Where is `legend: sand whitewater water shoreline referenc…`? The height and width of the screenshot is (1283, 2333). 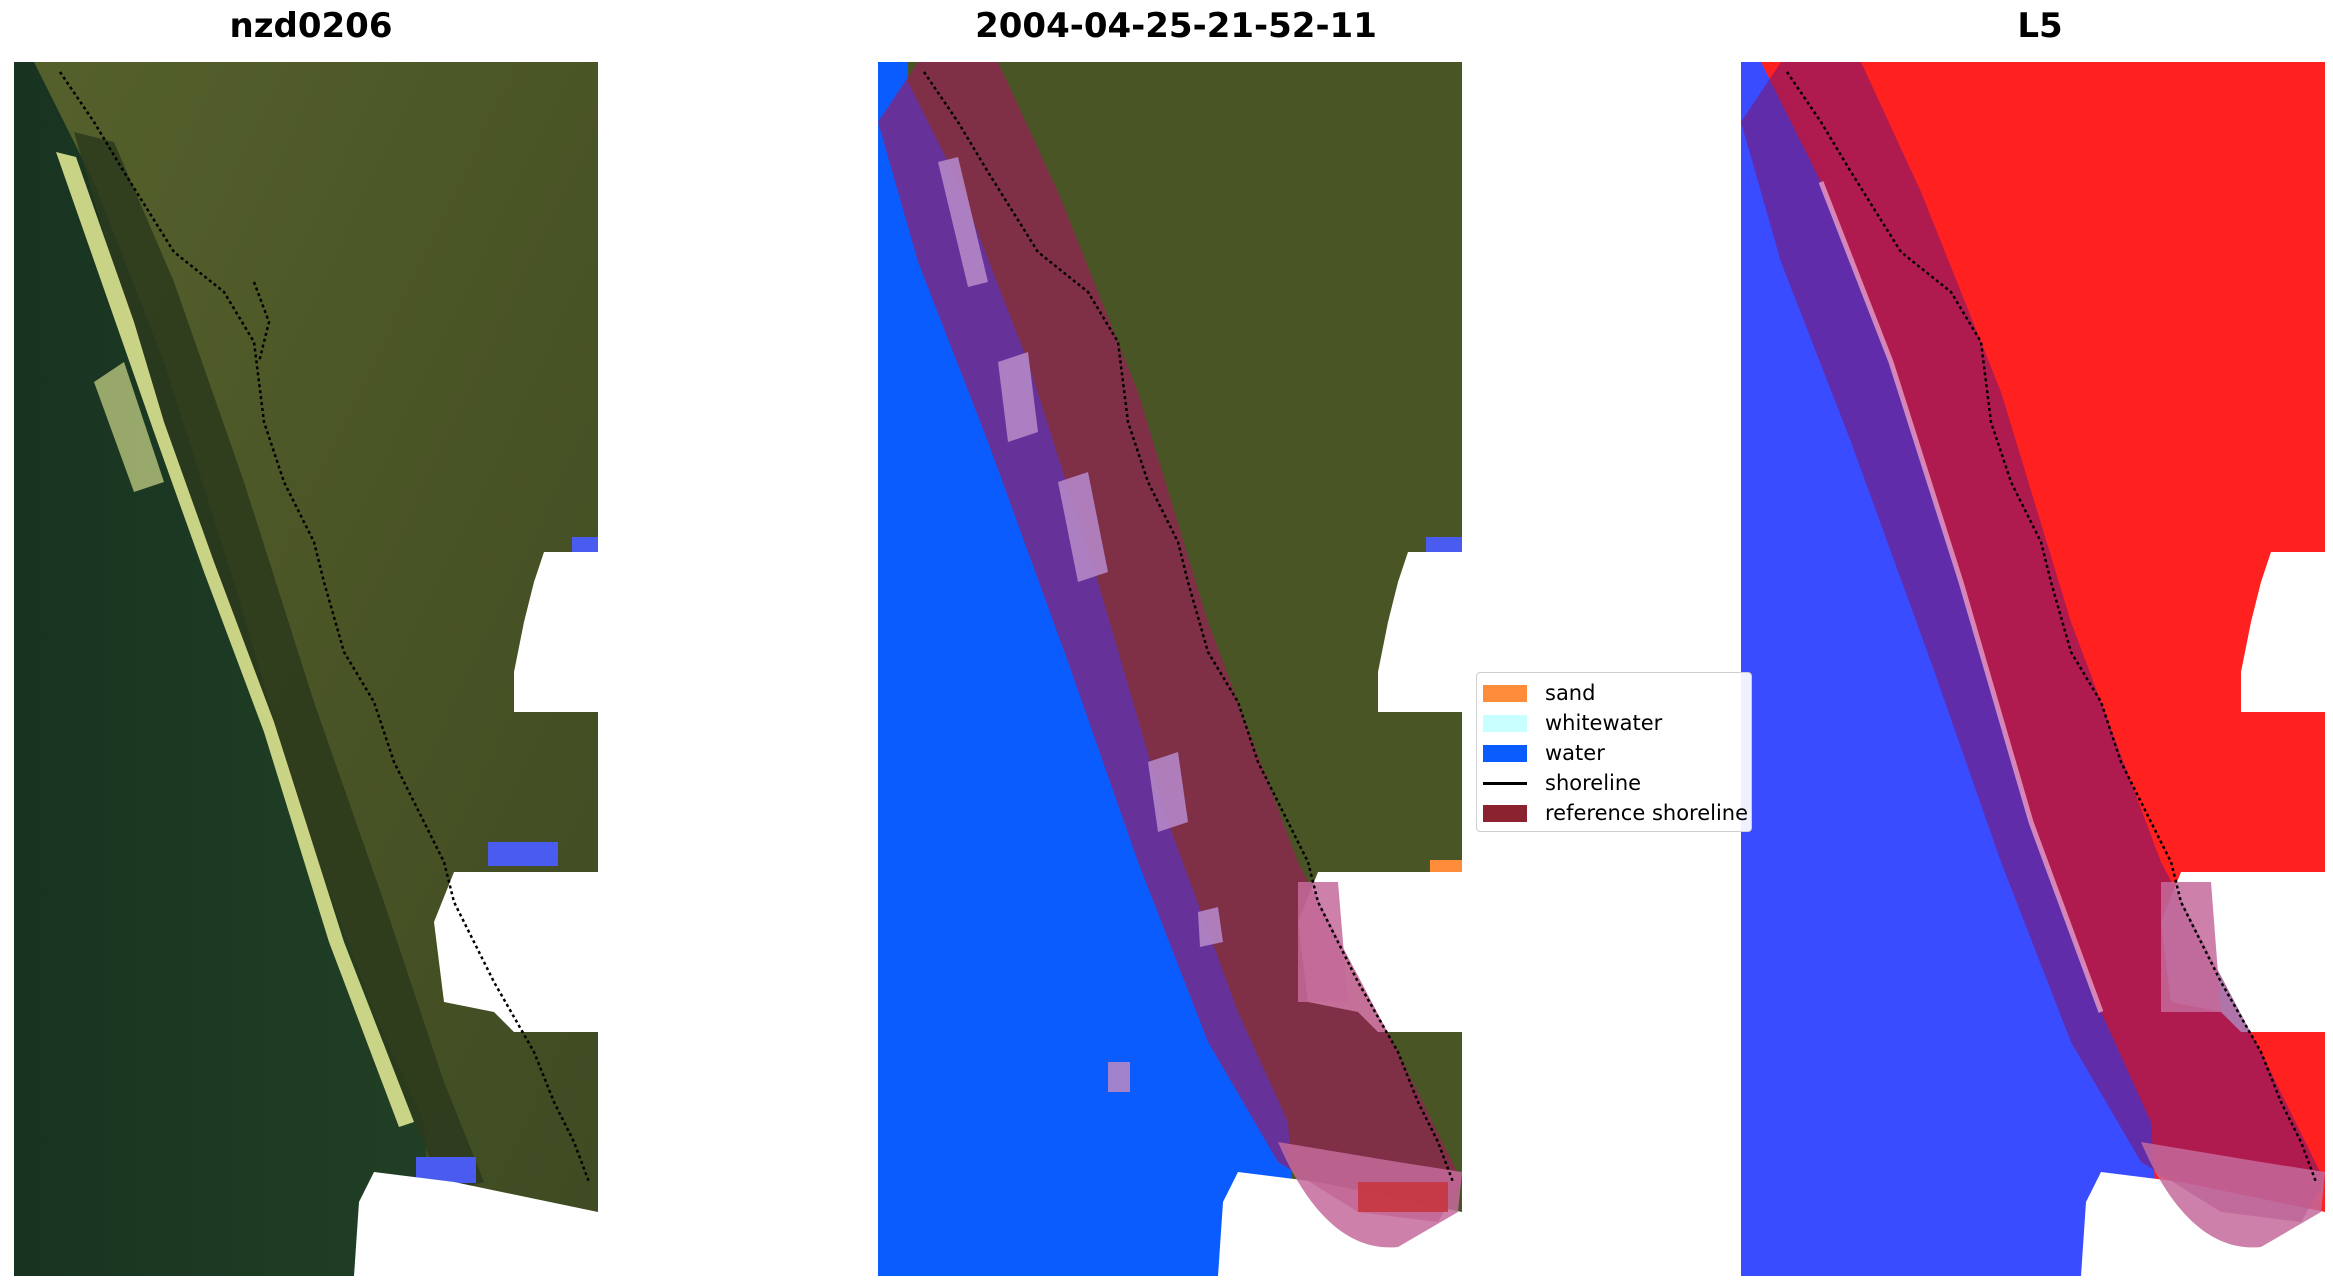
legend: sand whitewater water shoreline referenc… is located at coordinates (1614, 752).